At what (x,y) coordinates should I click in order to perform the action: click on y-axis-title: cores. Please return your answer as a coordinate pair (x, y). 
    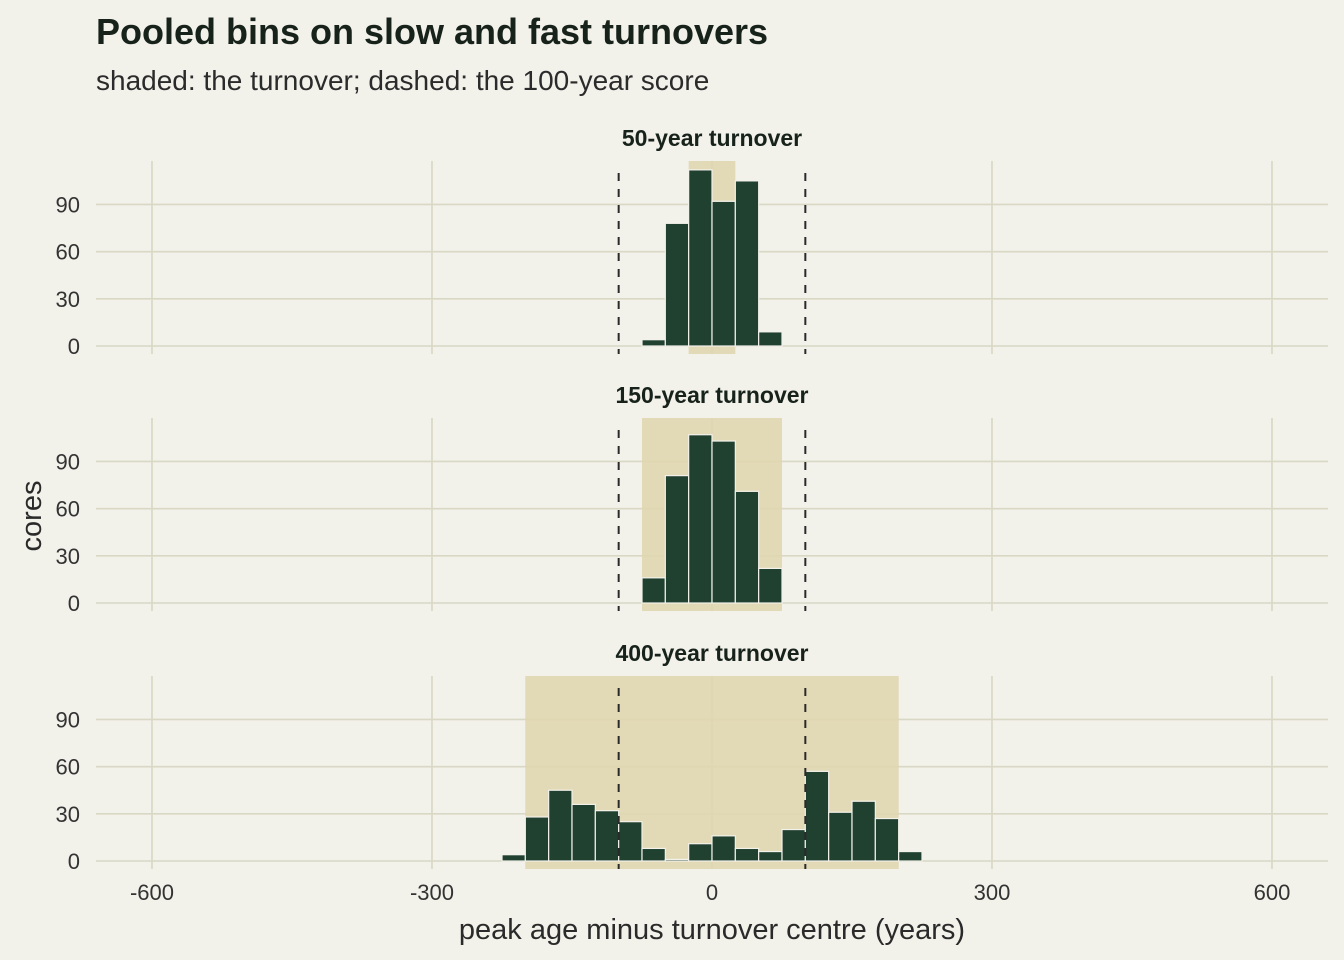
    Looking at the image, I should click on (32, 516).